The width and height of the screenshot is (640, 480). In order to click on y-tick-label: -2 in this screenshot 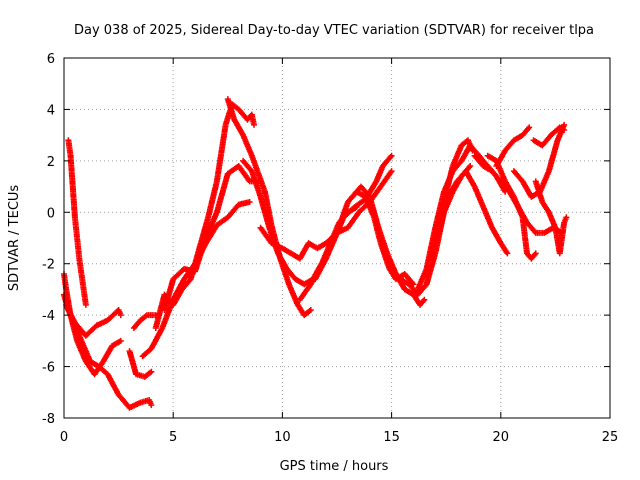, I will do `click(48, 265)`.